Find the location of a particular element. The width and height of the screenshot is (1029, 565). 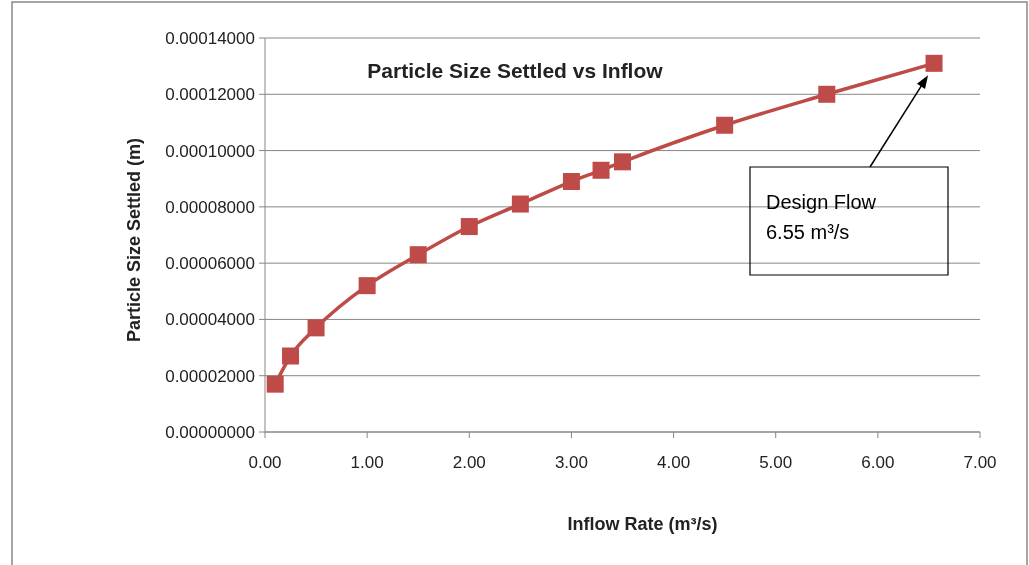

x-tick-label: 4.00 is located at coordinates (674, 462).